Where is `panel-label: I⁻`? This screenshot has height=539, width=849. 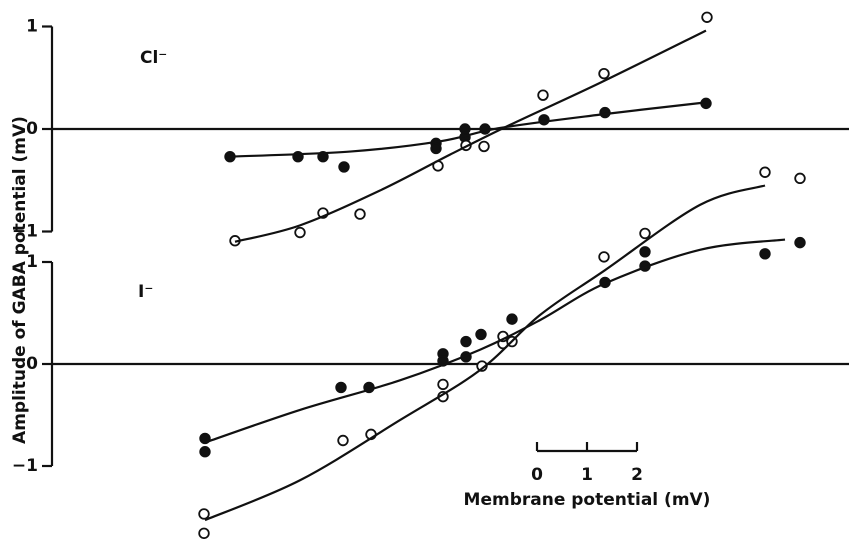
panel-label: I⁻ is located at coordinates (145, 292).